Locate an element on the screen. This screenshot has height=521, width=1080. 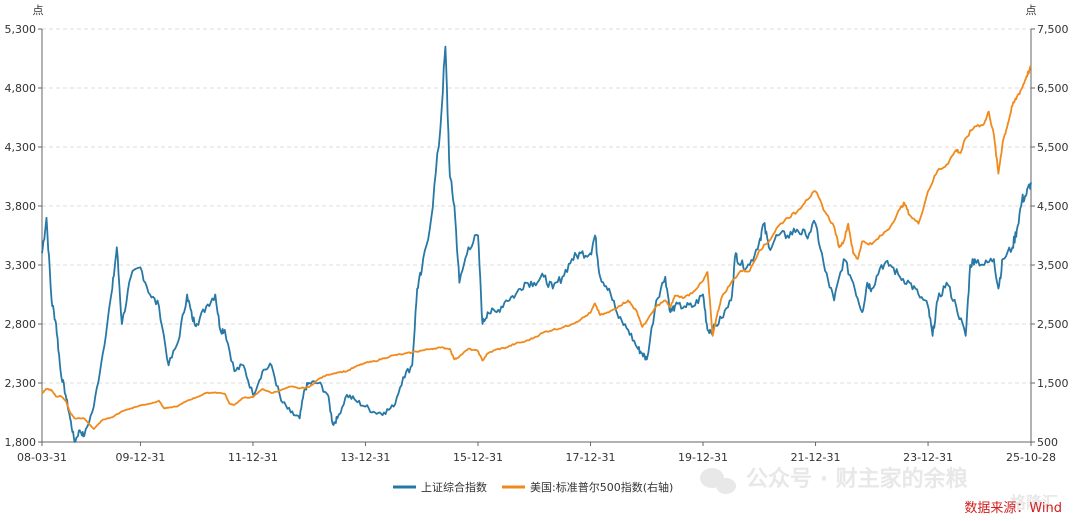
right-tick-label: 7,500 is located at coordinates (1053, 29).